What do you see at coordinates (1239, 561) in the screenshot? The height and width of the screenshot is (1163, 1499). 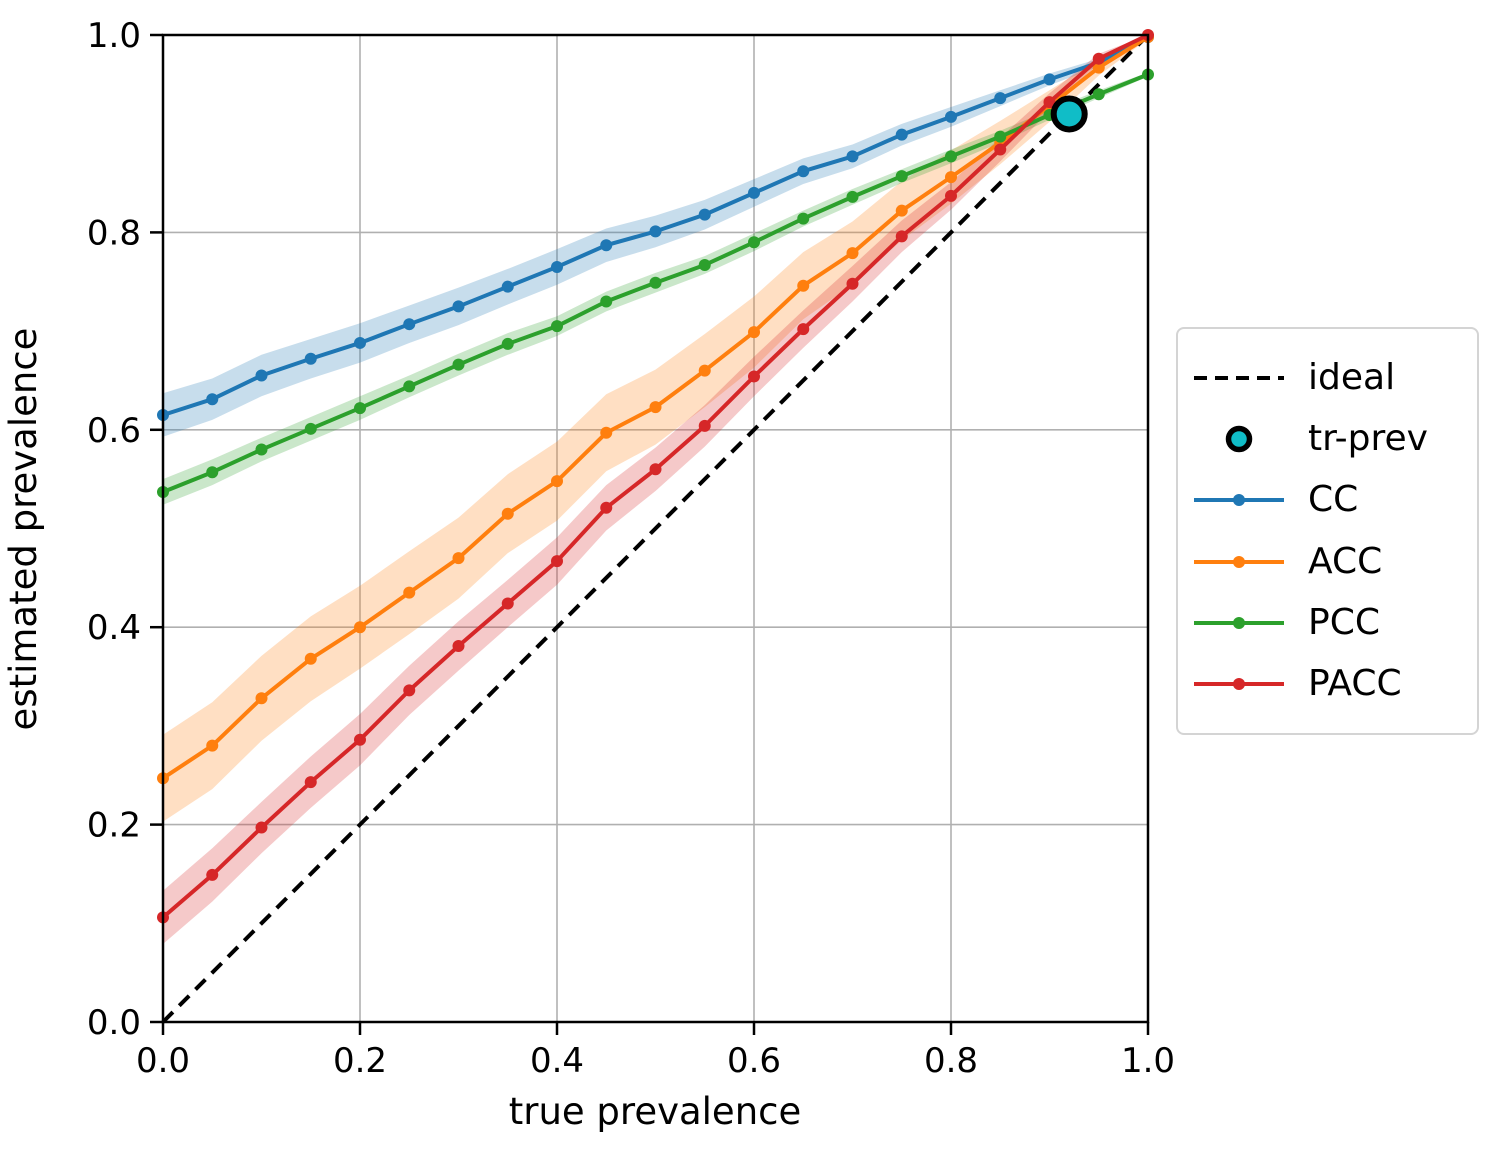 I see `acc-line-icon` at bounding box center [1239, 561].